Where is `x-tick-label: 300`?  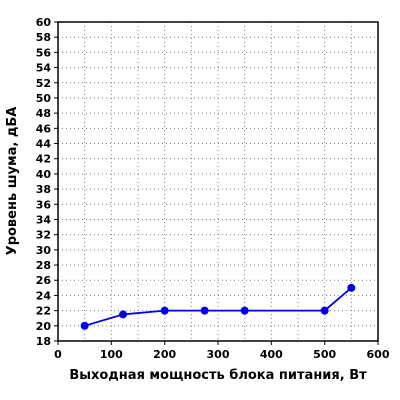
x-tick-label: 300 is located at coordinates (218, 354).